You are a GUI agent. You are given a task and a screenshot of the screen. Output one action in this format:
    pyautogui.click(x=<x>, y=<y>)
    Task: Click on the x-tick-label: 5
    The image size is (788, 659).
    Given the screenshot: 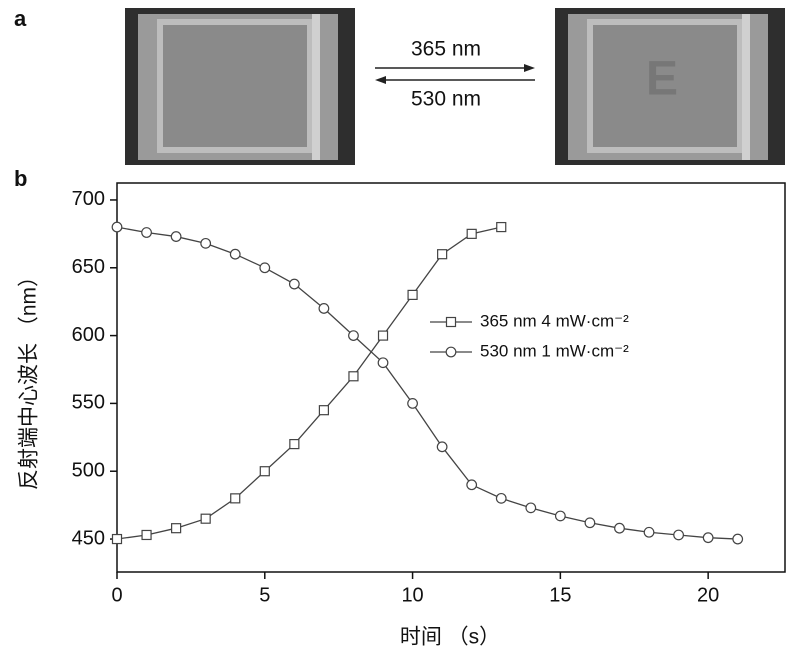 What is the action you would take?
    pyautogui.click(x=264, y=595)
    